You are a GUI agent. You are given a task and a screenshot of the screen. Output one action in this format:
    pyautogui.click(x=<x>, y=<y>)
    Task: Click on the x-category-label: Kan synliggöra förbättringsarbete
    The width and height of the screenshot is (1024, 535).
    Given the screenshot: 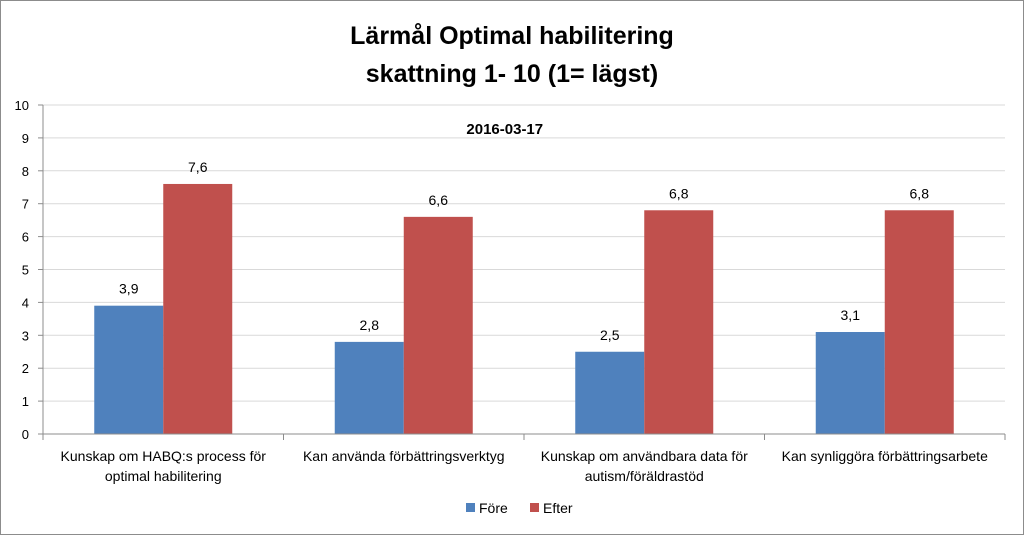 What is the action you would take?
    pyautogui.click(x=885, y=456)
    